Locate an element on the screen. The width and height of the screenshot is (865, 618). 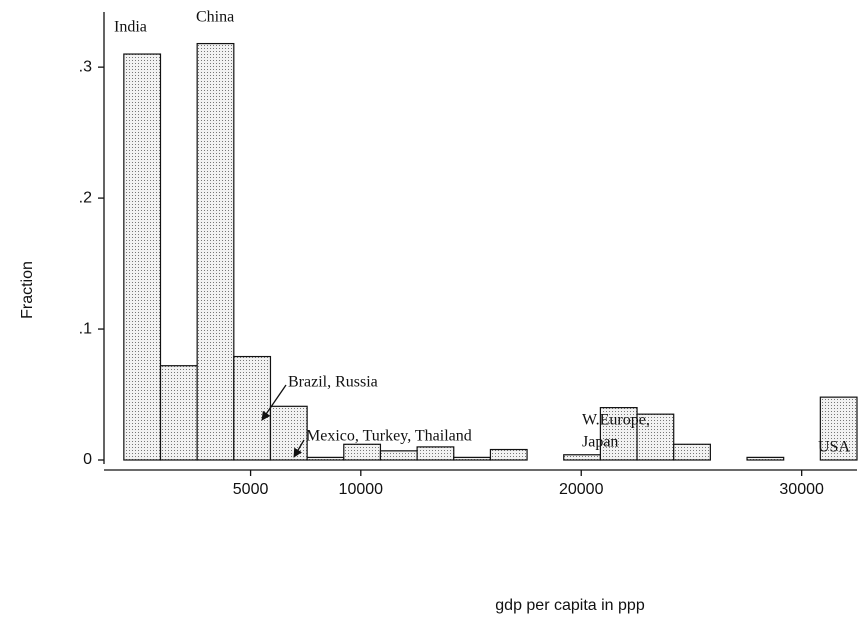
y-tick-label: .2 is located at coordinates (85, 197).